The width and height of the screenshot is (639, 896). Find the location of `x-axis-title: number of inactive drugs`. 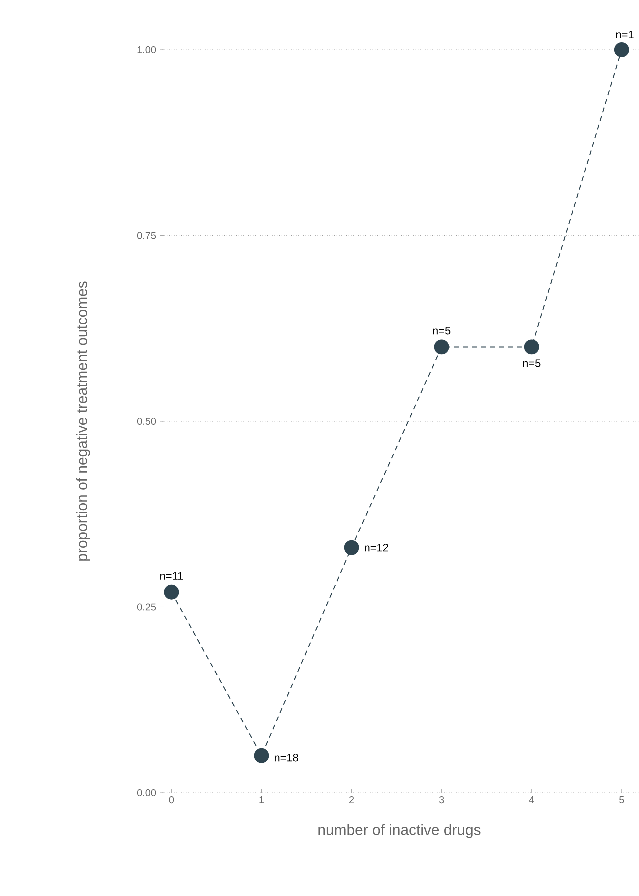

x-axis-title: number of inactive drugs is located at coordinates (399, 831).